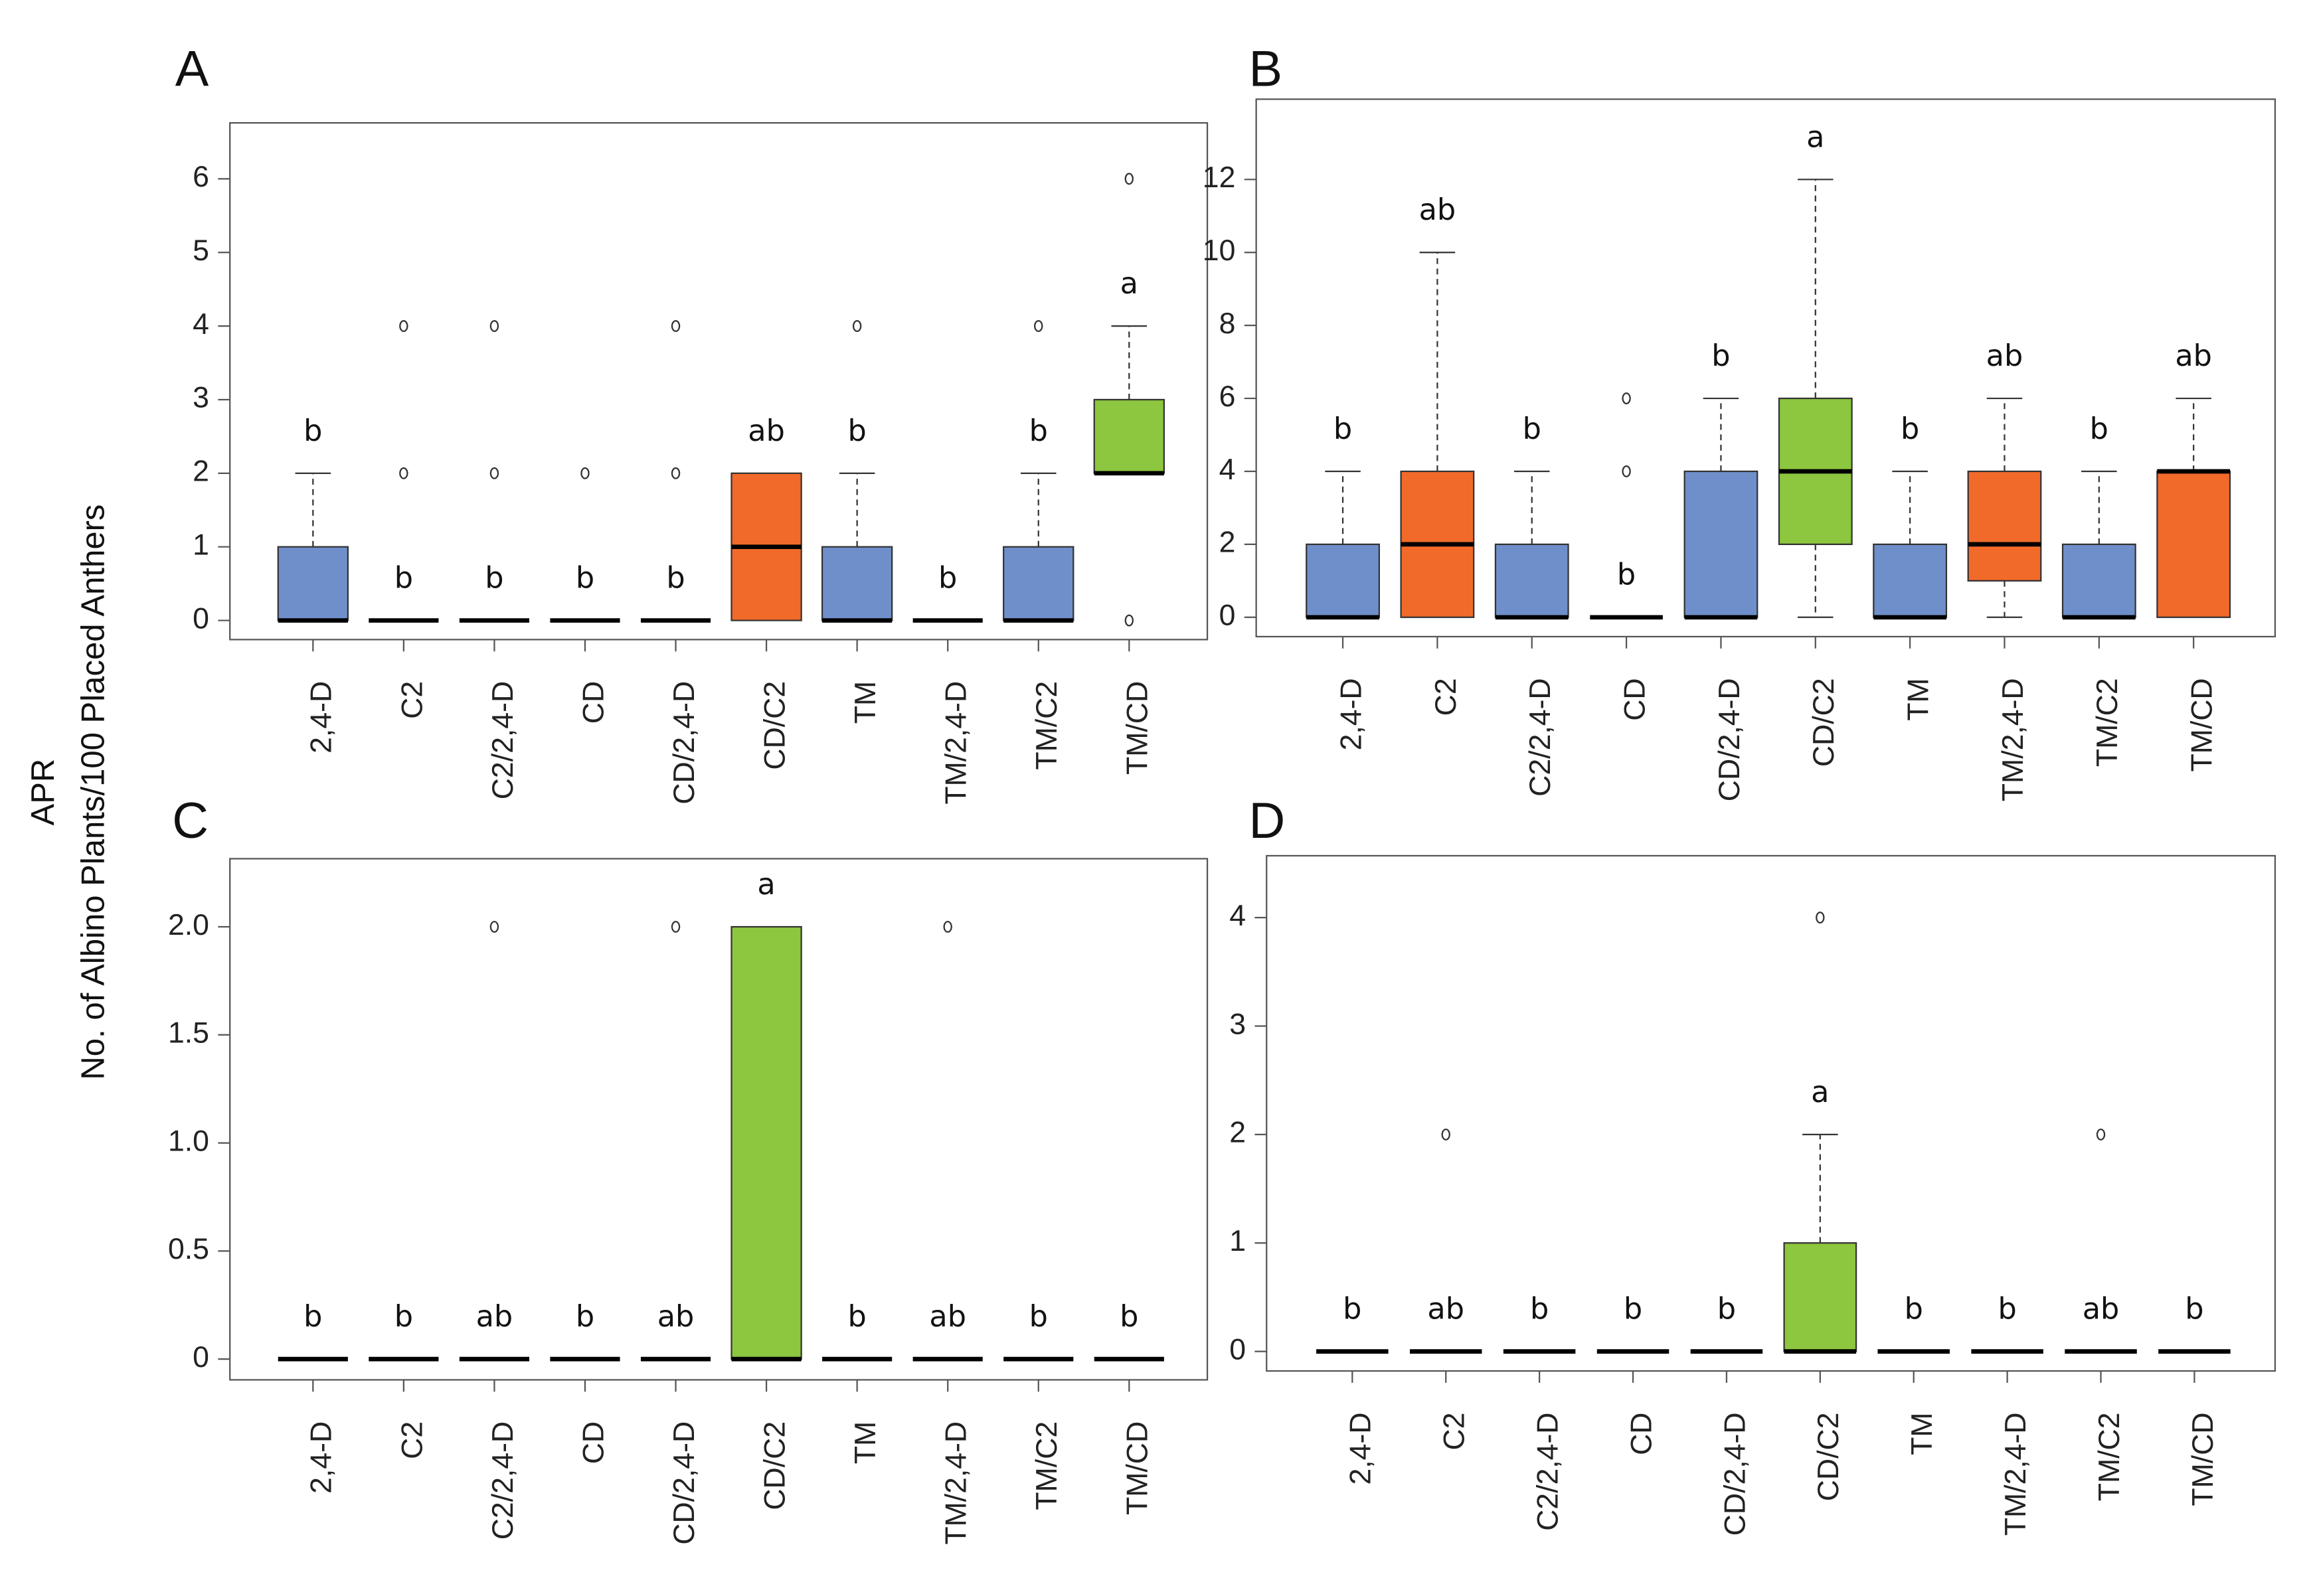 This screenshot has height=1596, width=2311. I want to click on panel-label: C, so click(191, 821).